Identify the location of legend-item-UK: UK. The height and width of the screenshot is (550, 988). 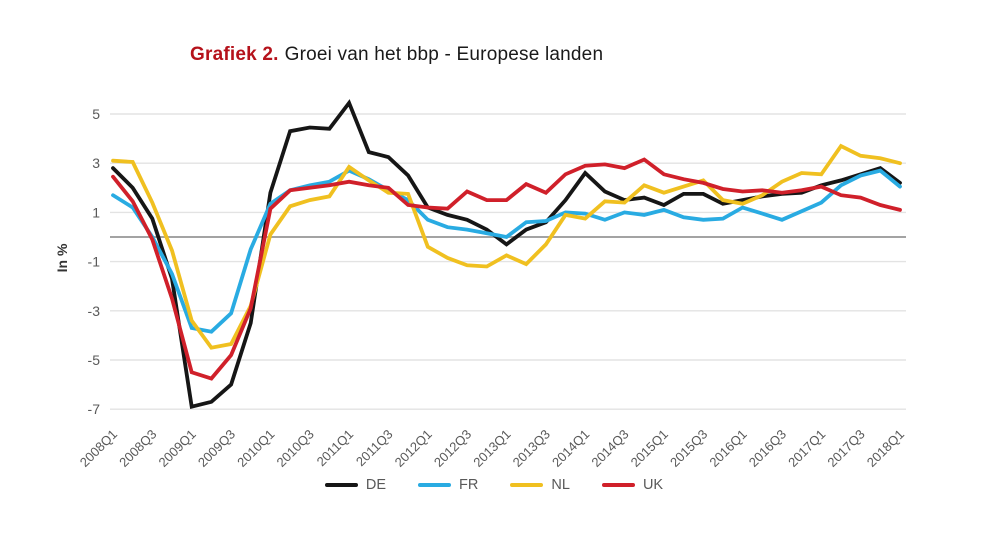
(632, 485).